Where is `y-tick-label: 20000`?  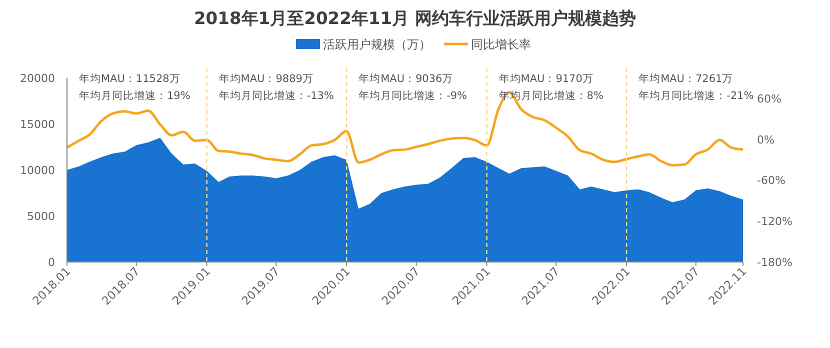 y-tick-label: 20000 is located at coordinates (37, 78).